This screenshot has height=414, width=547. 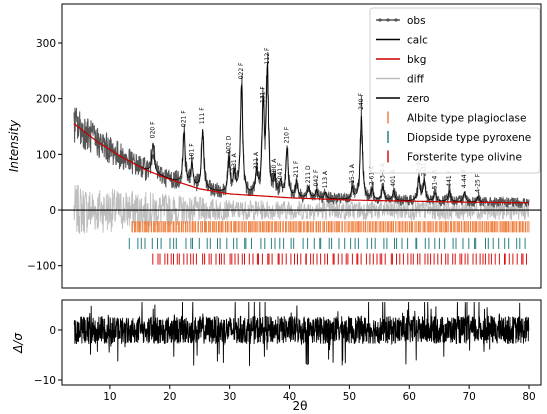 What do you see at coordinates (401, 21) in the screenshot?
I see `legend-entry: obs` at bounding box center [401, 21].